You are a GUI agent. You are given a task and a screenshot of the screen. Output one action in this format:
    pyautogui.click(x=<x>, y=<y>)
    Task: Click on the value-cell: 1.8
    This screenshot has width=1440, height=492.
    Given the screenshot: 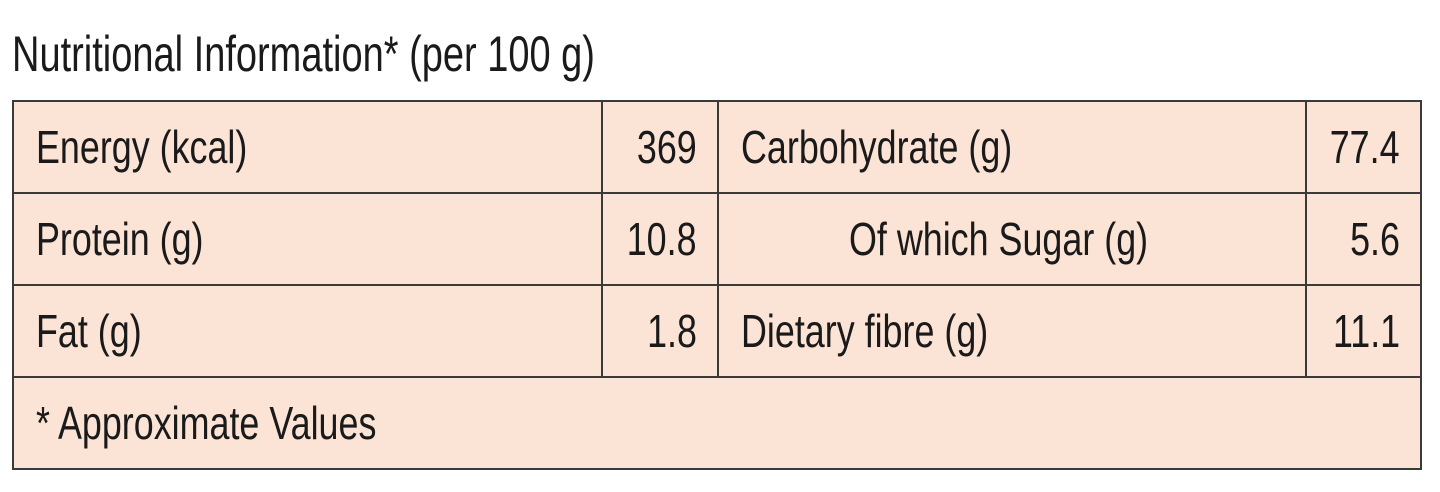 What is the action you would take?
    pyautogui.click(x=660, y=331)
    